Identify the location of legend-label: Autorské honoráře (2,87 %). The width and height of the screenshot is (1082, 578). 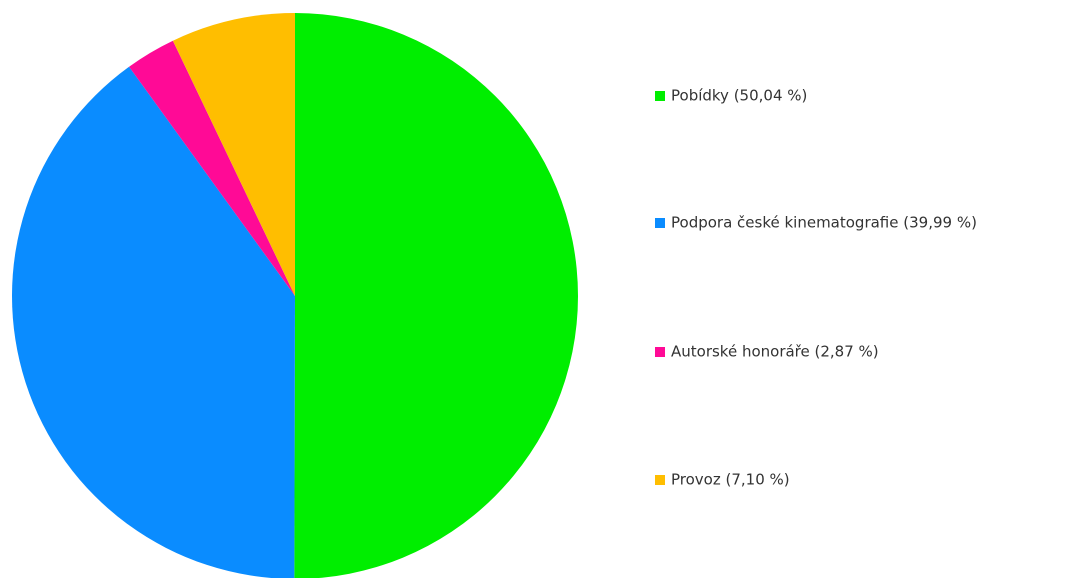
(775, 352).